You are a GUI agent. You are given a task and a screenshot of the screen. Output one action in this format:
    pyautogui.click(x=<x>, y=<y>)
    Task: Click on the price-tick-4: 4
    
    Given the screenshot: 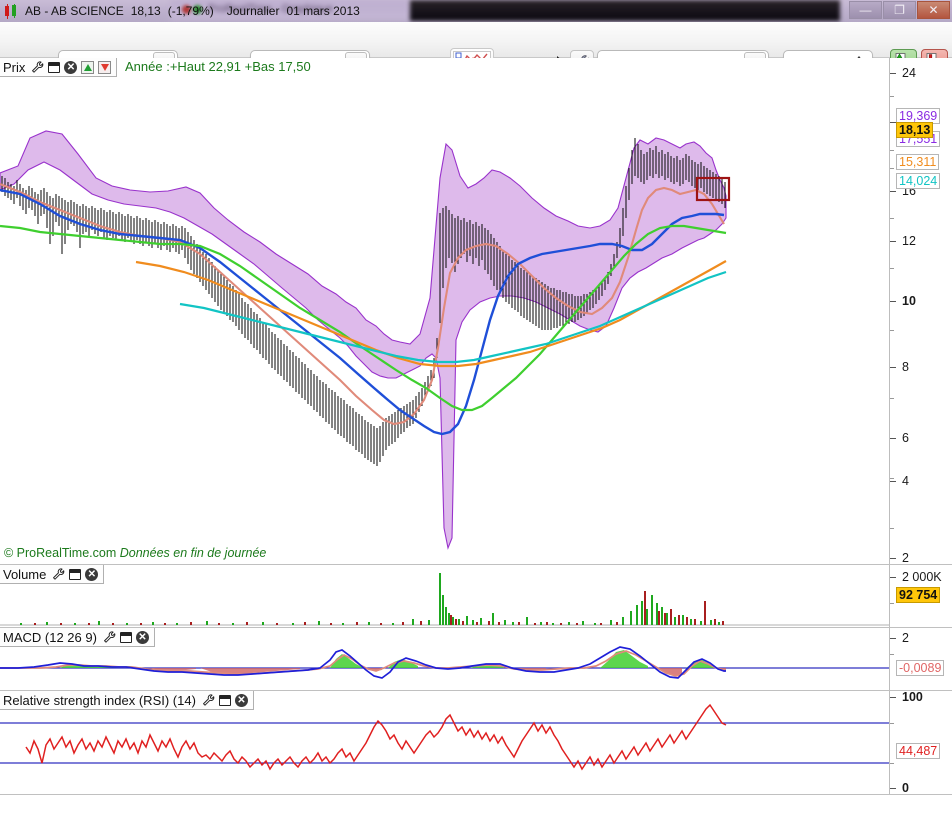 What is the action you would take?
    pyautogui.click(x=905, y=481)
    